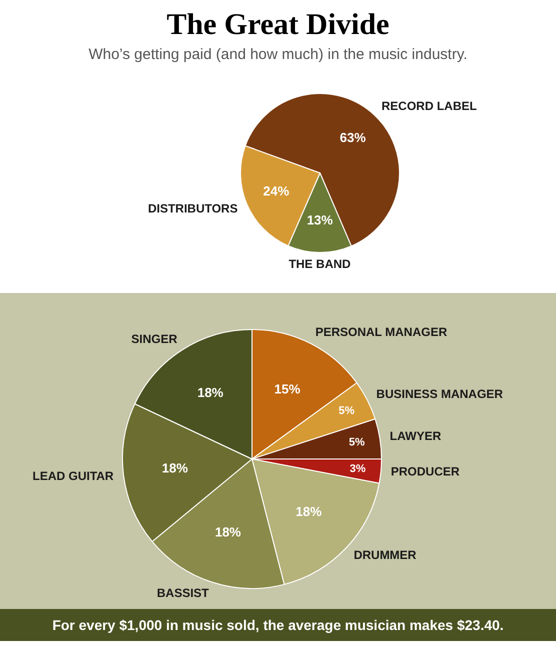 The width and height of the screenshot is (556, 656). I want to click on slice-label: PERSONAL MANAGER, so click(381, 332).